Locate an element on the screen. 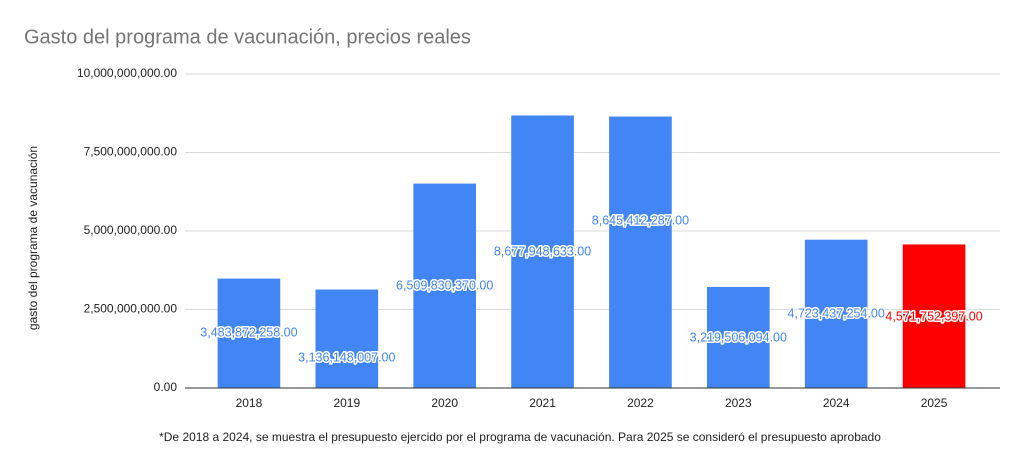  data-label: 3,219,506,094.00 is located at coordinates (738, 337).